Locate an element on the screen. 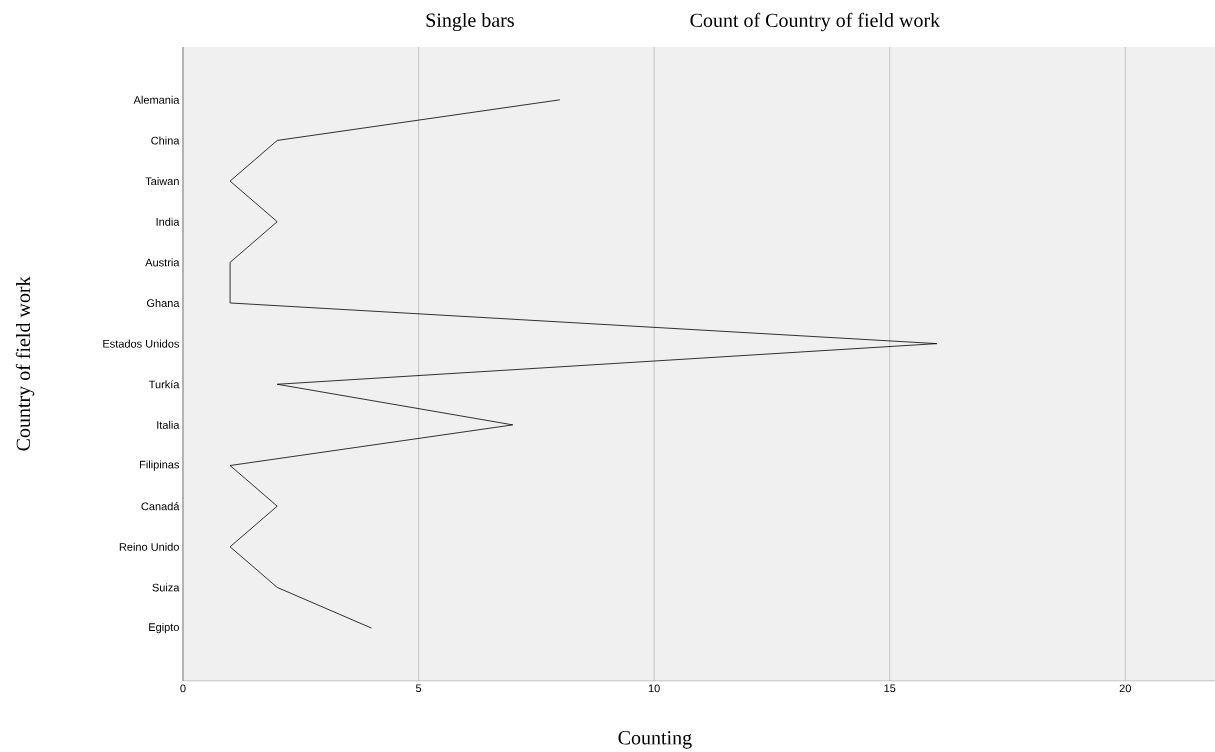  y-tick-label: Taiwan is located at coordinates (162, 181).